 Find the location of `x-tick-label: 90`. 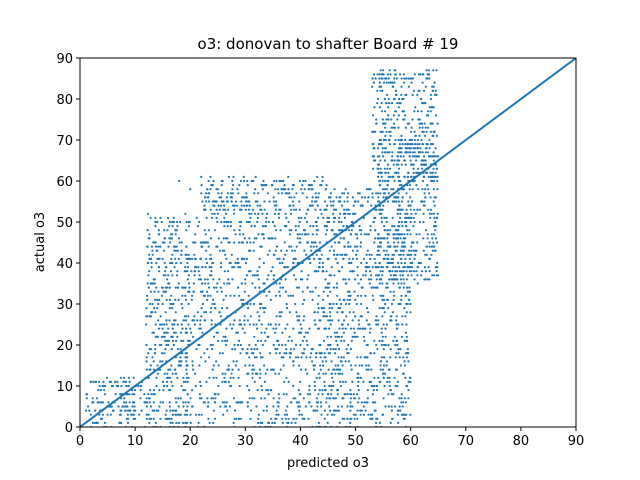

x-tick-label: 90 is located at coordinates (576, 441).